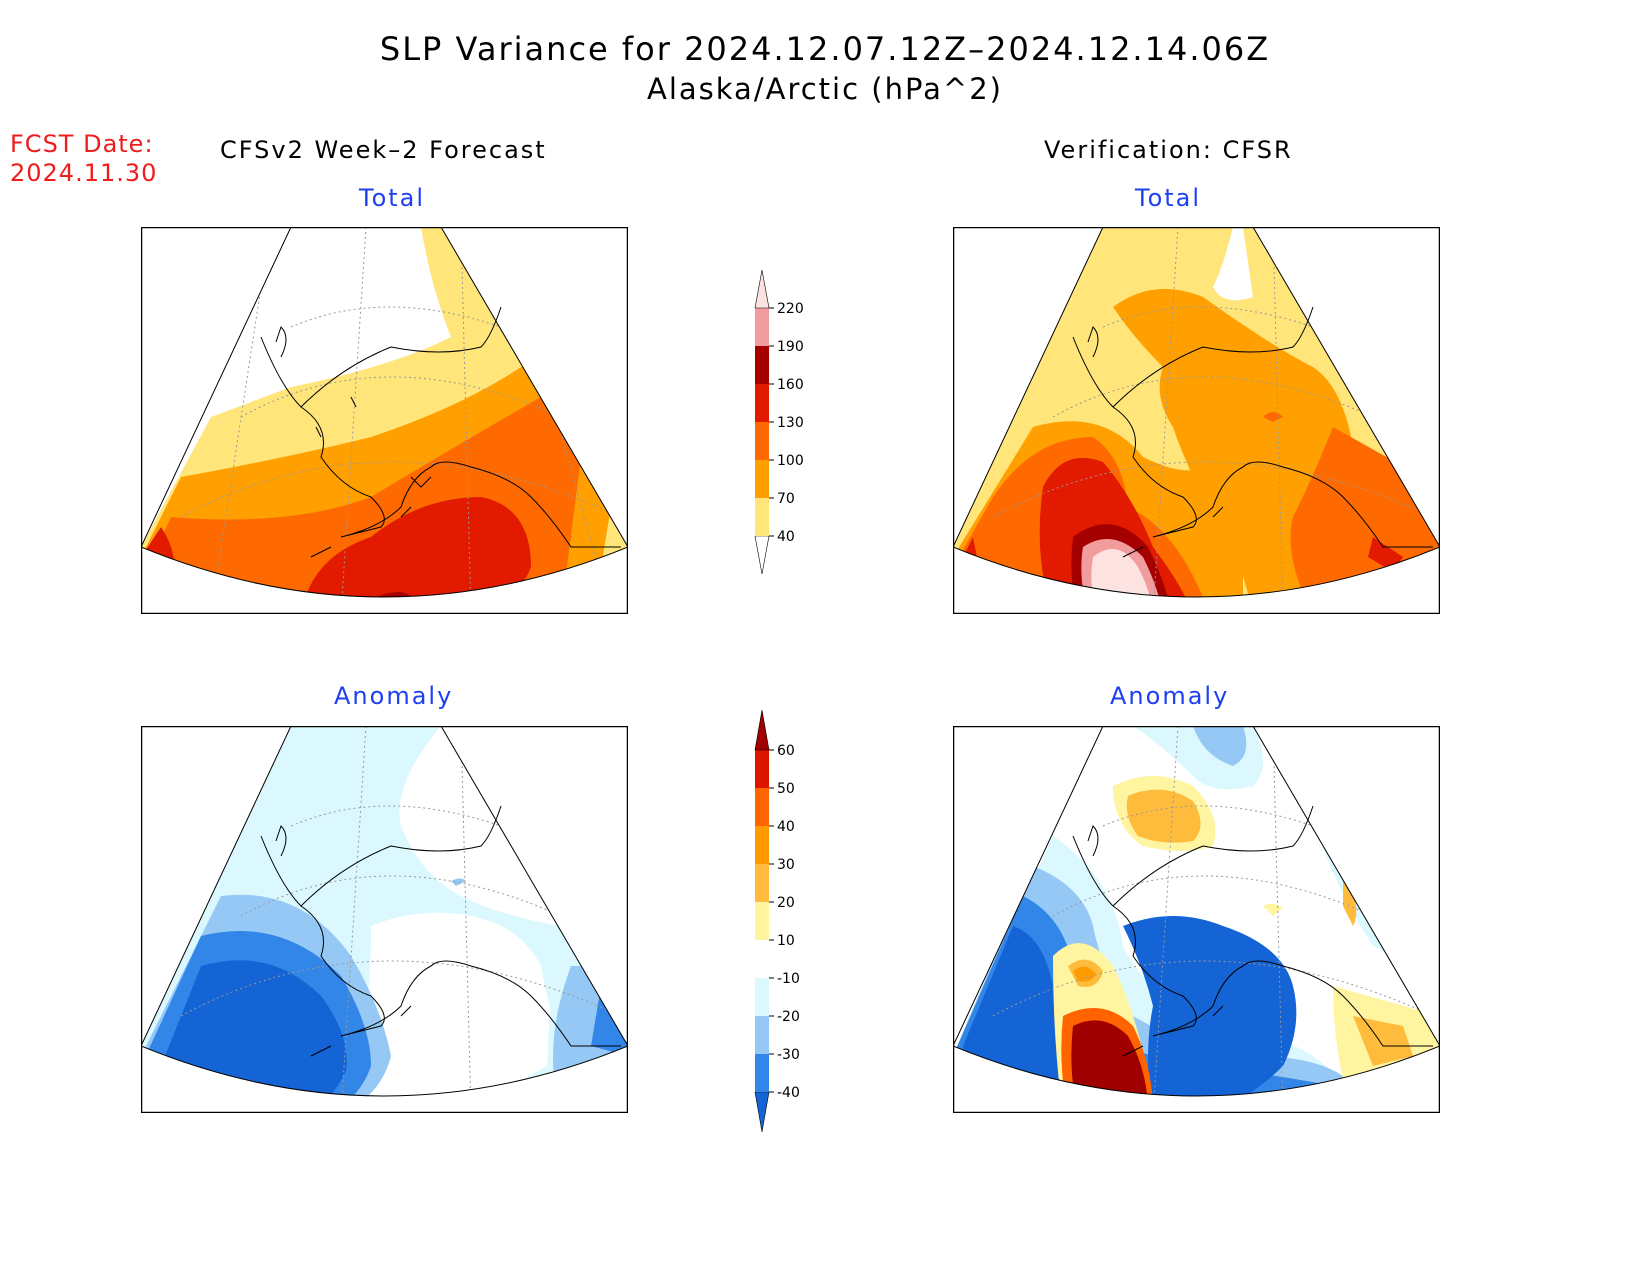  Describe the element at coordinates (788, 1055) in the screenshot. I see `colorbar-tick-label: -30` at that location.